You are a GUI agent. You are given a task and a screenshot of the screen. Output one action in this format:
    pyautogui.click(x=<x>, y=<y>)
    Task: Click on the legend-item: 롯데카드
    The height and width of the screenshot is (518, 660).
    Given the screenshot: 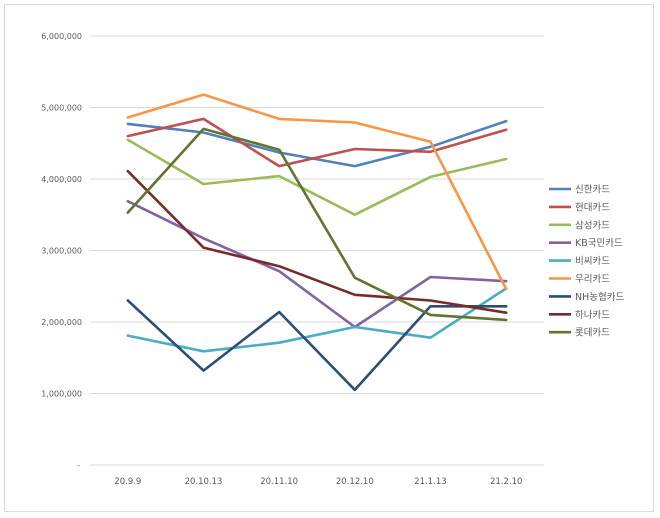 What is the action you would take?
    pyautogui.click(x=579, y=333)
    